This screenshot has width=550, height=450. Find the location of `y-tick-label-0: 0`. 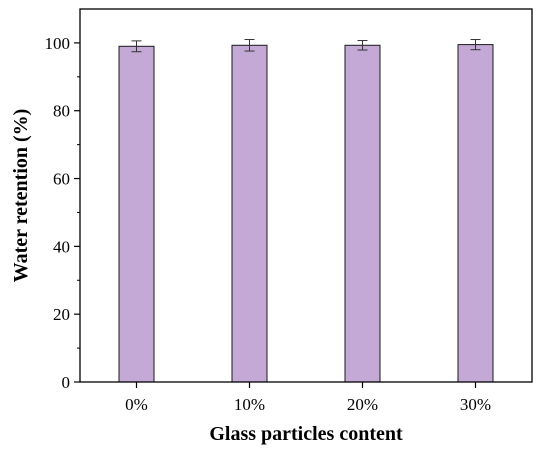

y-tick-label-0: 0 is located at coordinates (66, 382).